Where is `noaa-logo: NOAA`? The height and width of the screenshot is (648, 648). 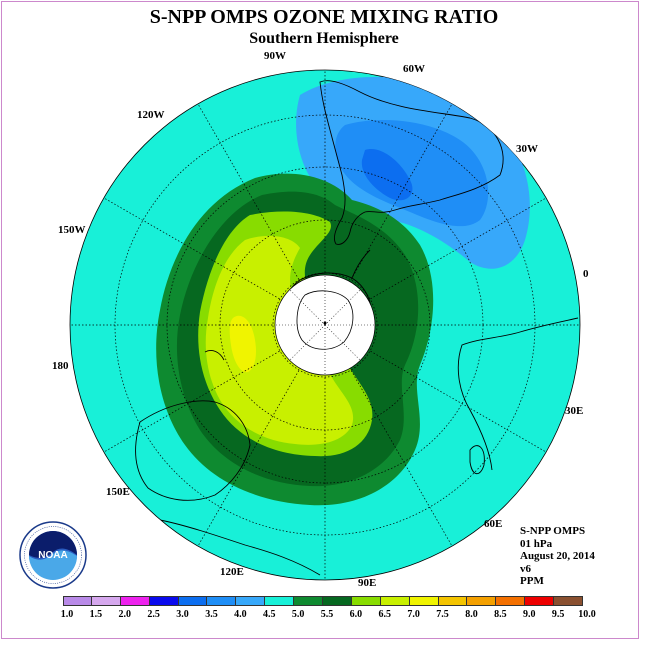
noaa-logo: NOAA is located at coordinates (53, 555).